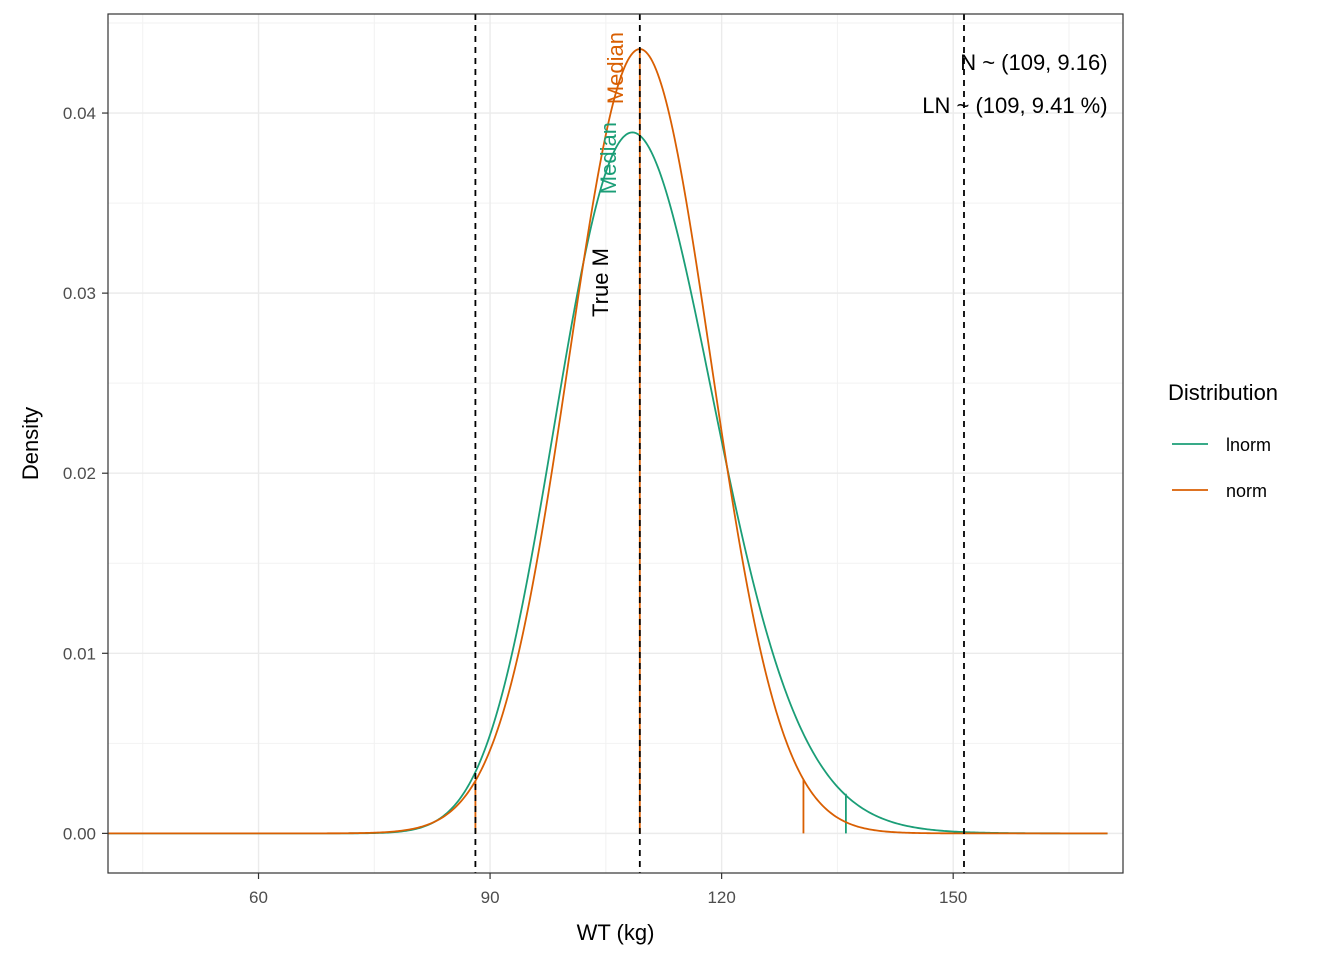  Describe the element at coordinates (1014, 84) in the screenshot. I see `annotations: N ~ (109, 9.16) LN ~ (109, 9.41 %)` at that location.